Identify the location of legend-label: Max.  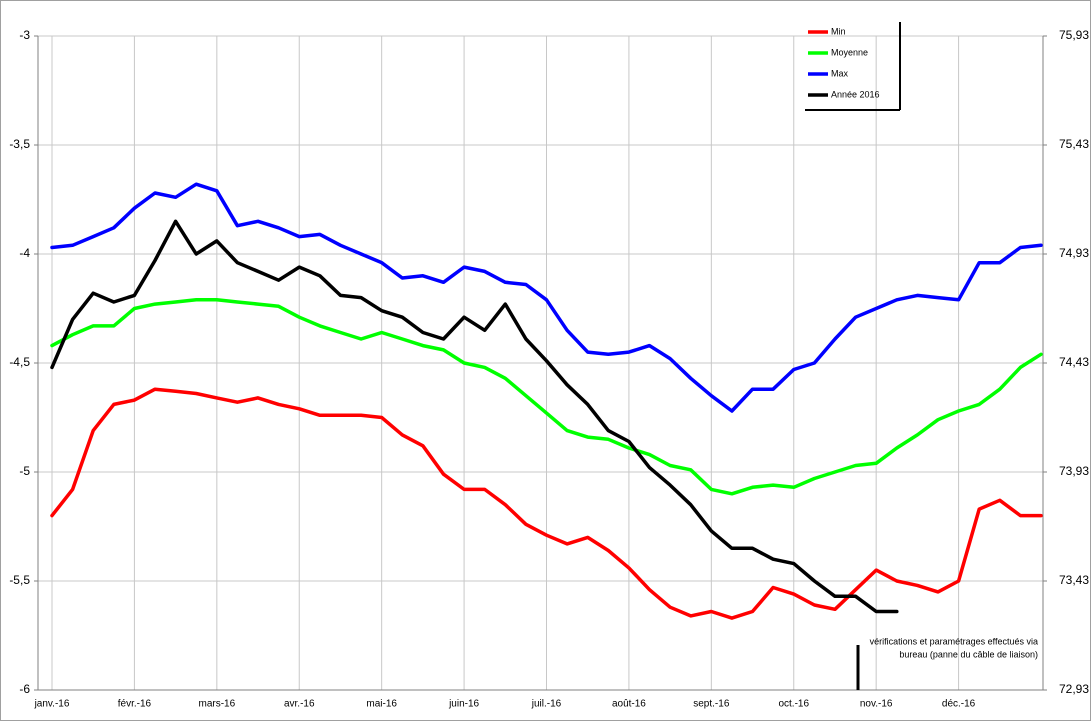
(840, 73).